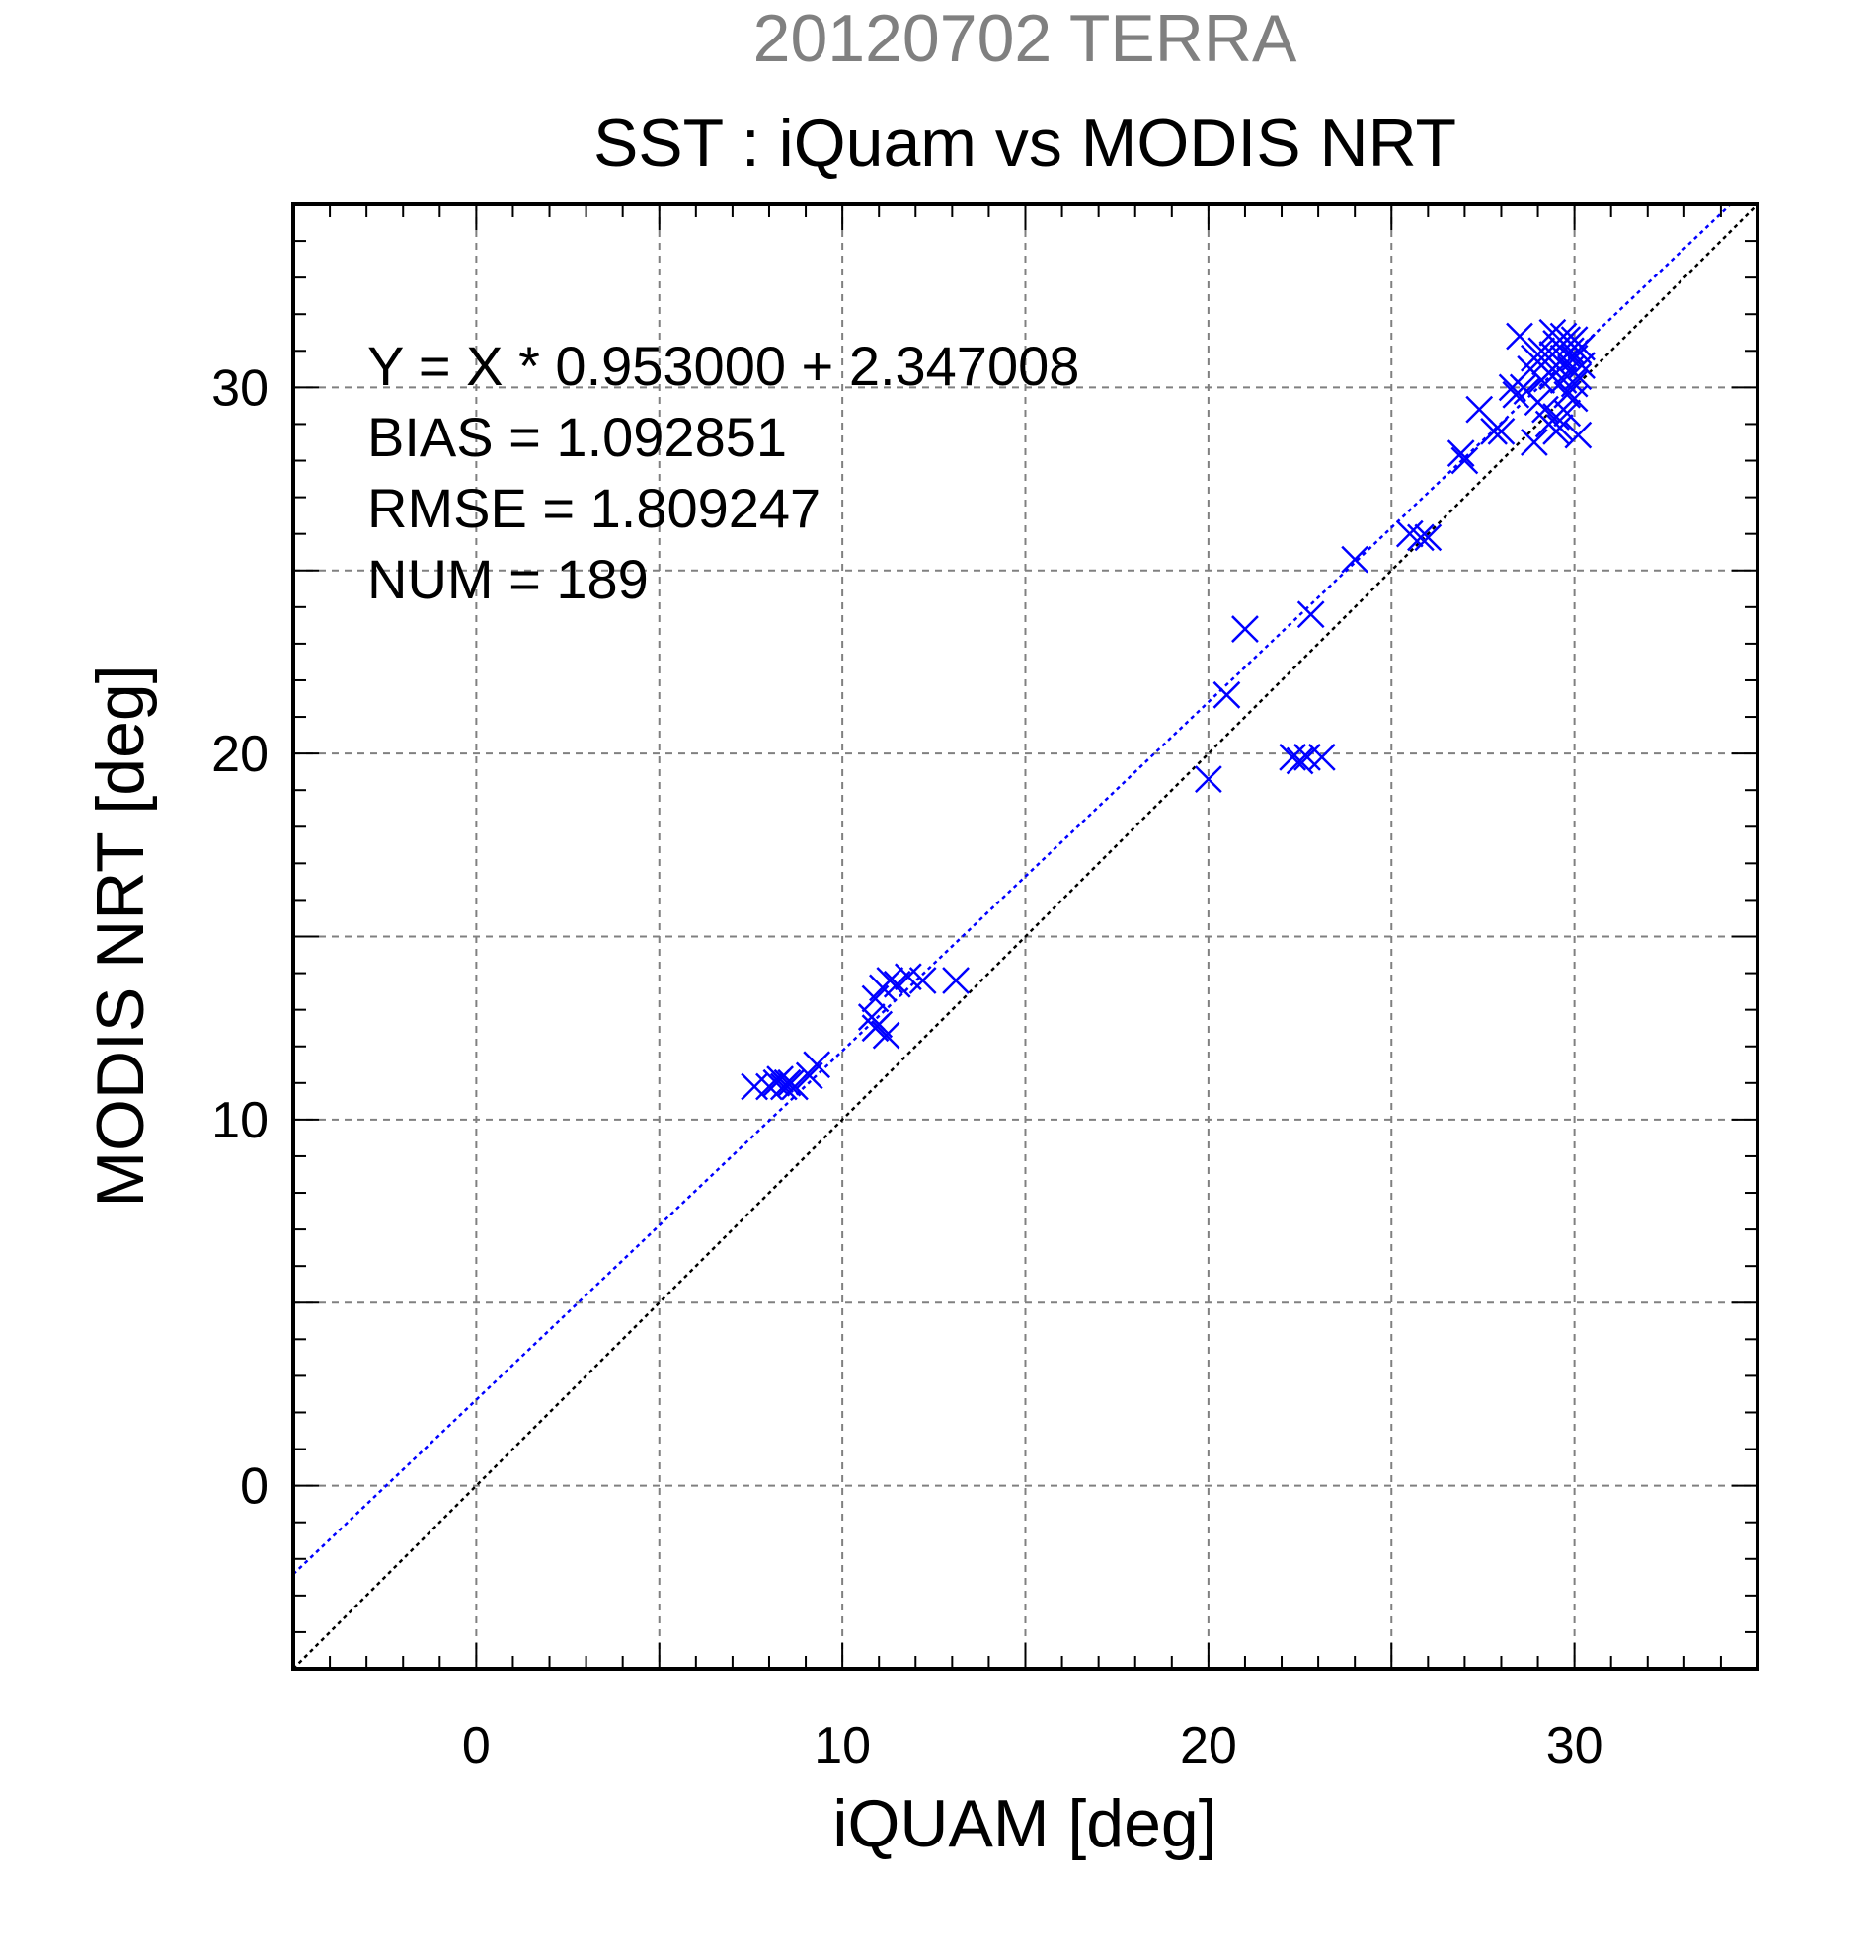  I want to click on x-tick-label: 20, so click(1208, 1745).